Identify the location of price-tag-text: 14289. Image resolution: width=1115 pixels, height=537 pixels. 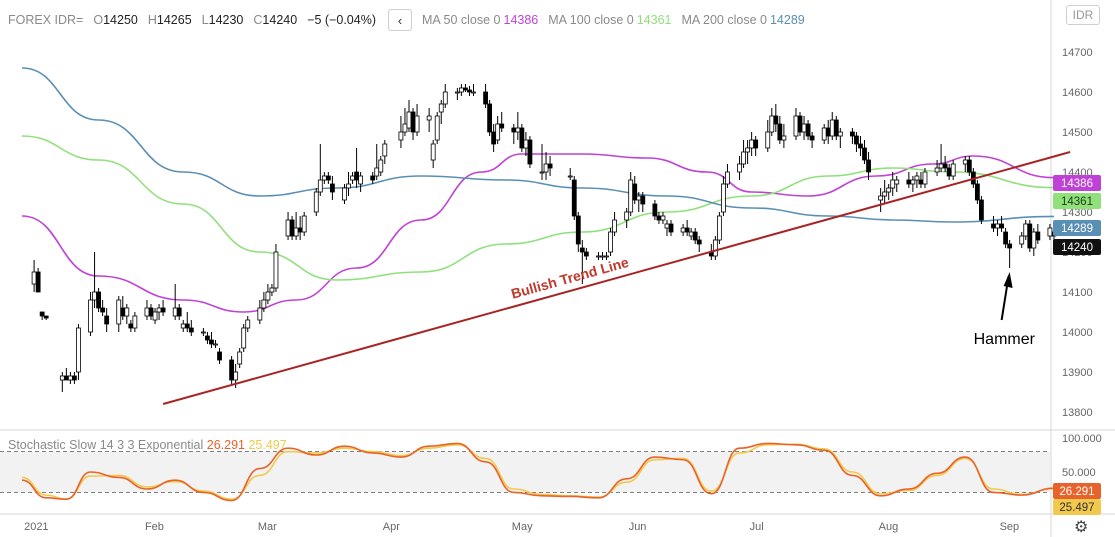
(1077, 229).